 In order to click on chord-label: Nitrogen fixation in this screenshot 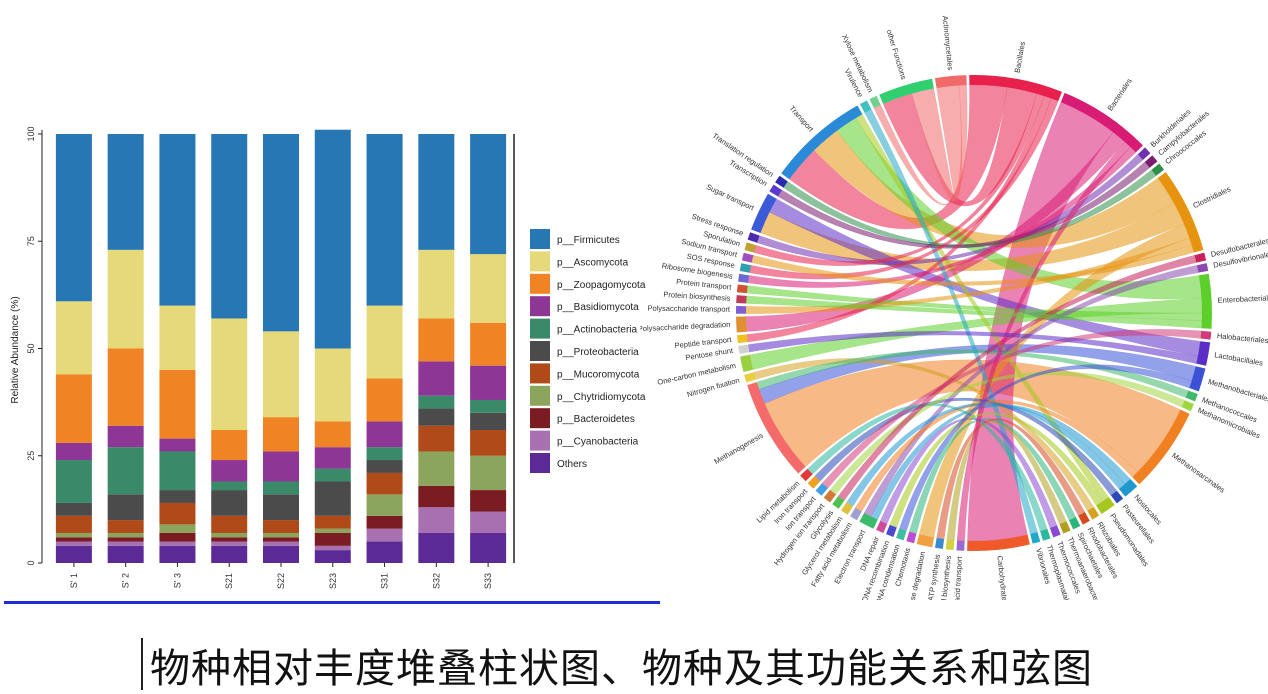, I will do `click(713, 387)`.